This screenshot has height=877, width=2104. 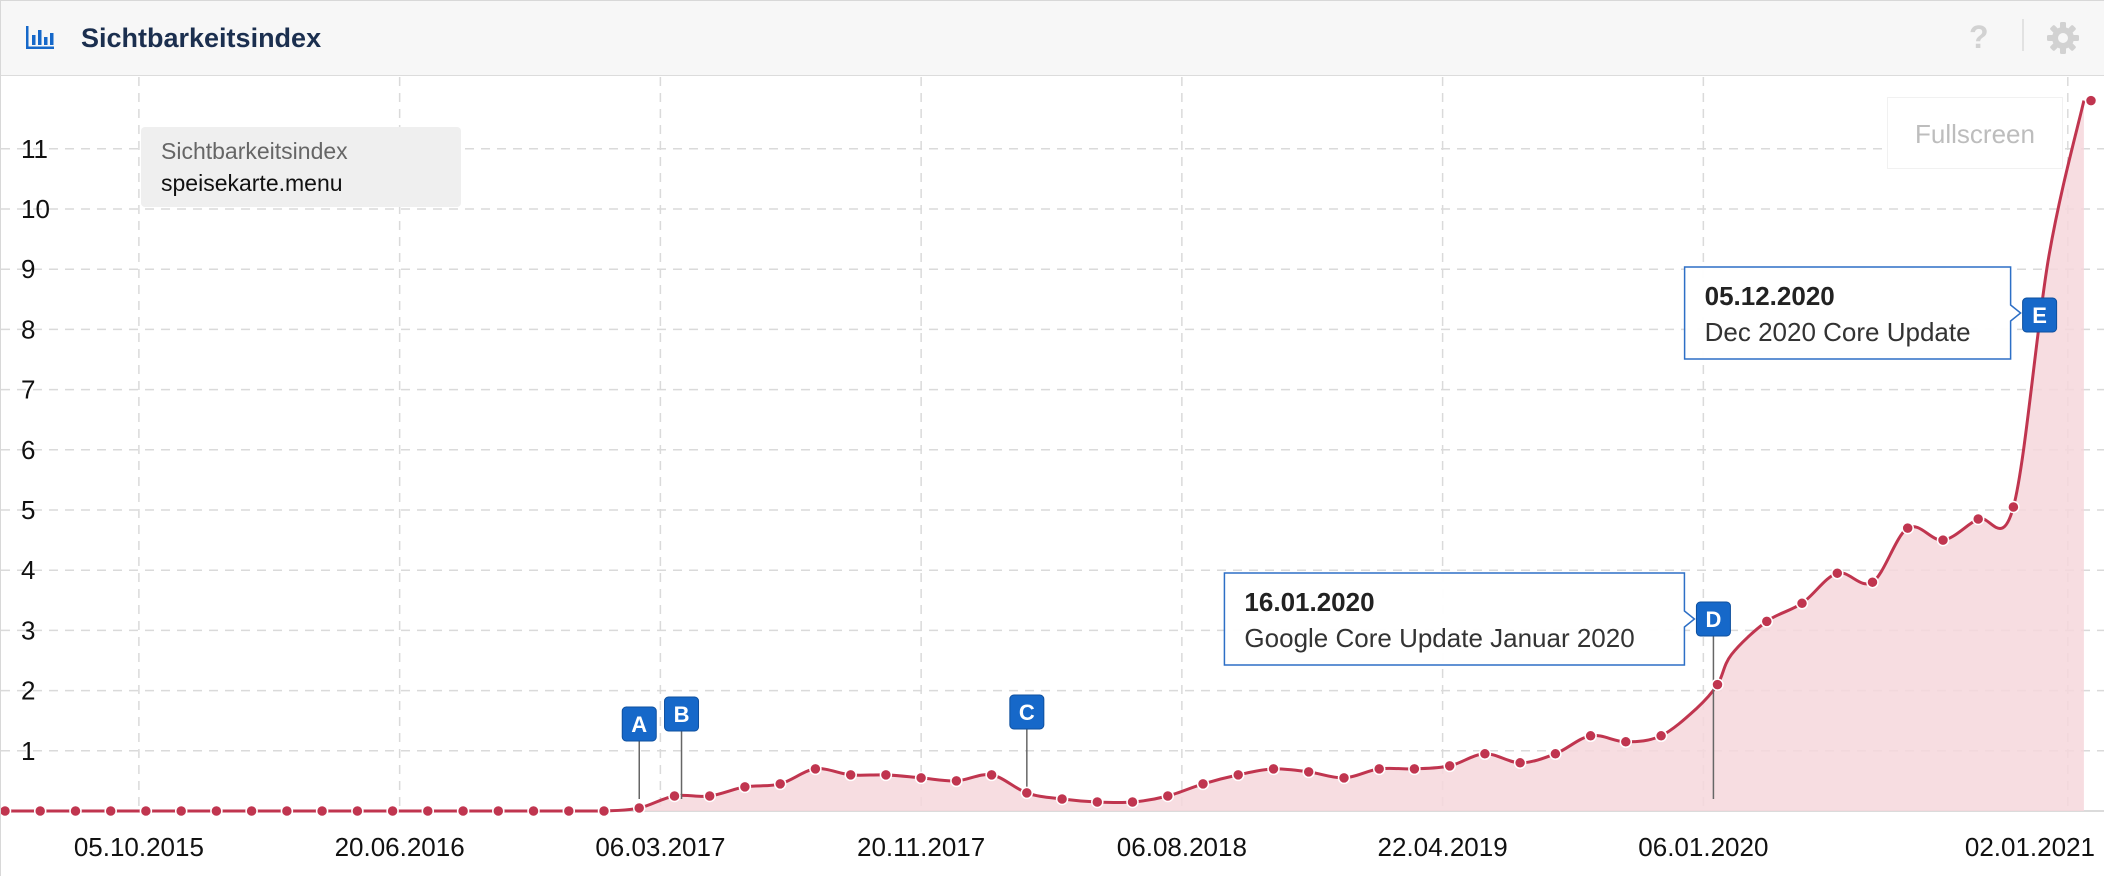 What do you see at coordinates (1838, 332) in the screenshot?
I see `tooltip-text: Dec 2020 Core Update` at bounding box center [1838, 332].